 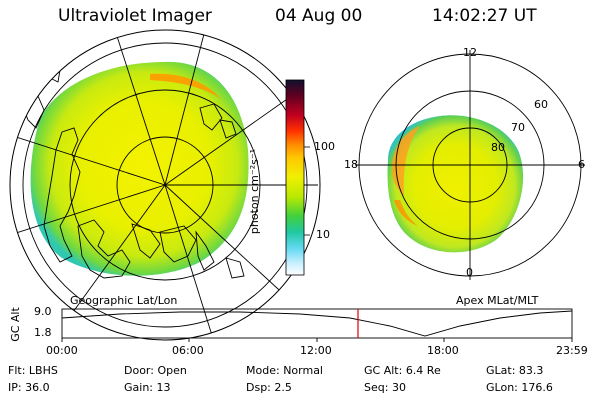 What do you see at coordinates (351, 164) in the screenshot?
I see `mlt-label-18: 18` at bounding box center [351, 164].